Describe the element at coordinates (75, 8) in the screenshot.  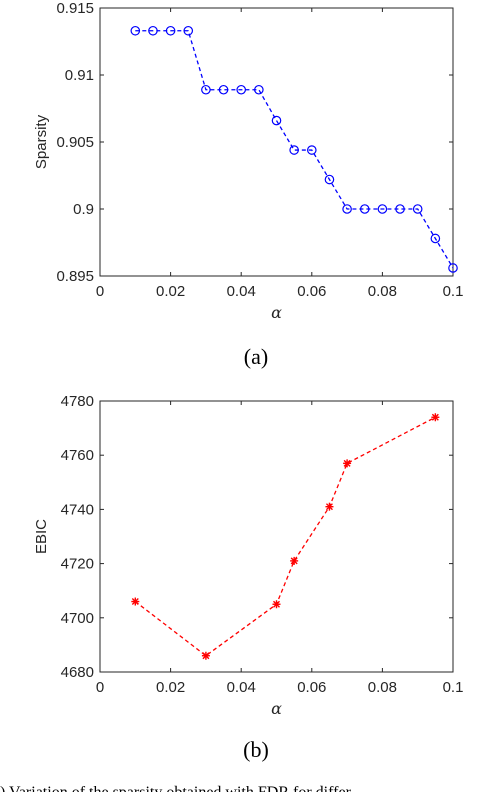
I see `y-tick-label: 0.915` at that location.